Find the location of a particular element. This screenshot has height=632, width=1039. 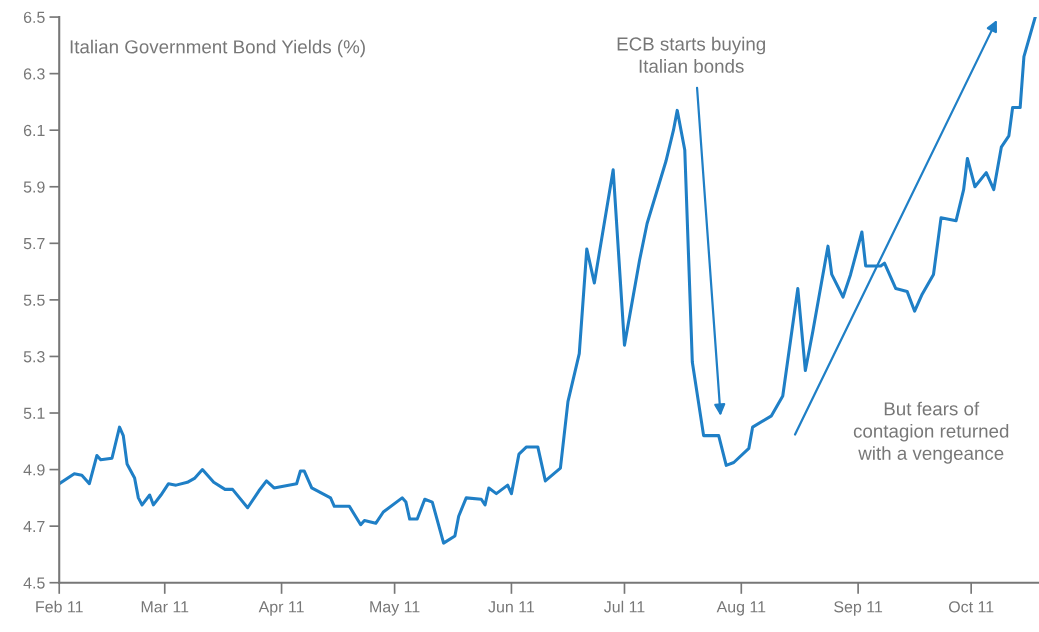

x-tick-label: Apr 11 is located at coordinates (281, 608).